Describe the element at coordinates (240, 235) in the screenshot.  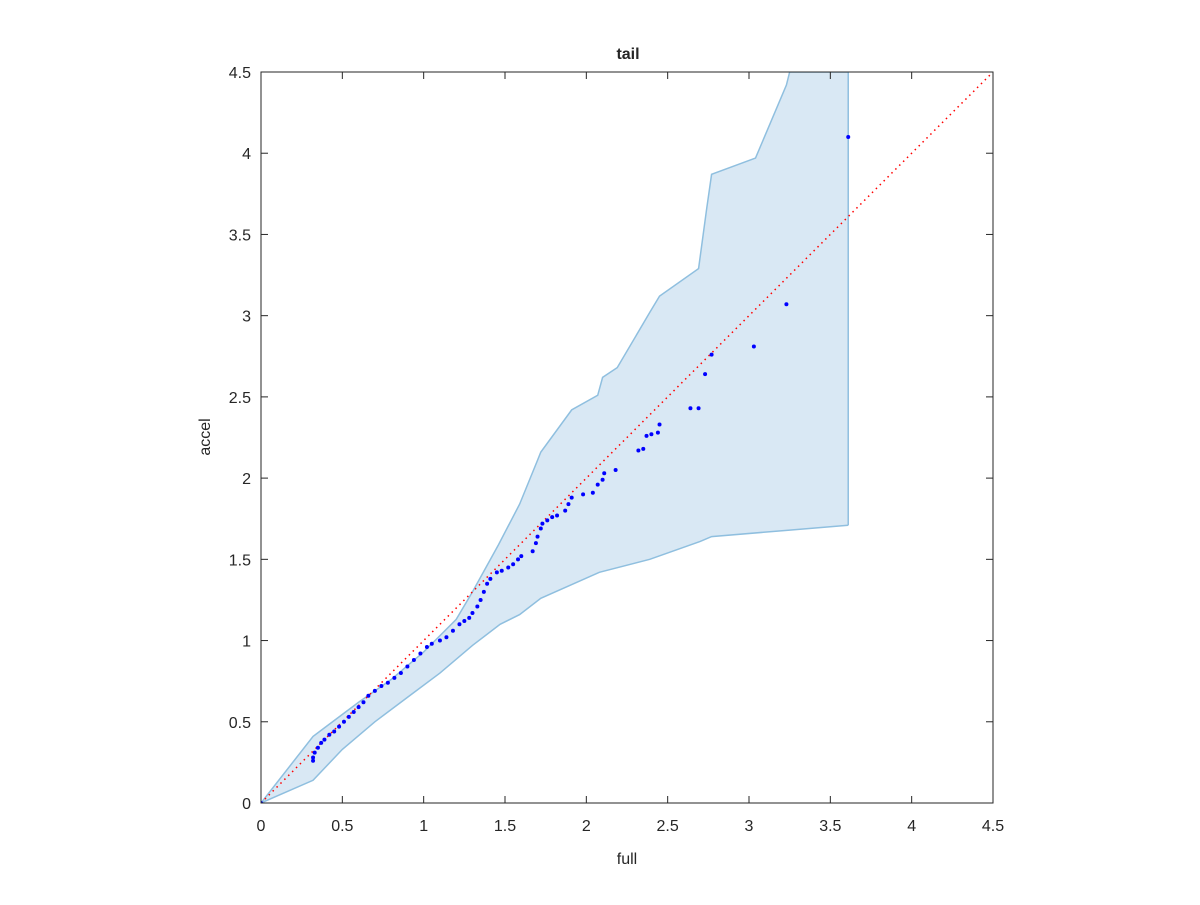
I see `y-tick-label: 3.5` at that location.